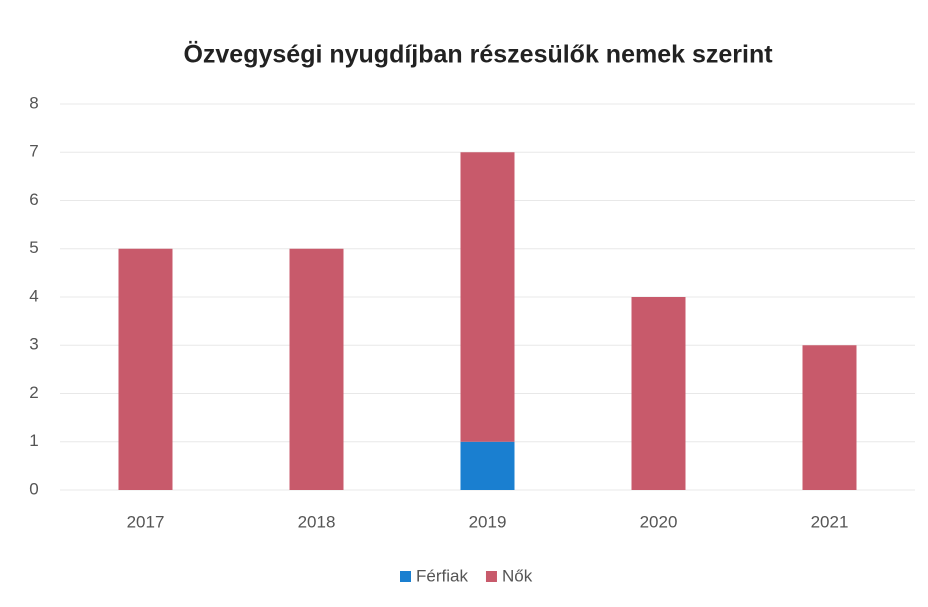 This screenshot has width=928, height=607. Describe the element at coordinates (33, 247) in the screenshot. I see `y-tick-label: 5` at that location.